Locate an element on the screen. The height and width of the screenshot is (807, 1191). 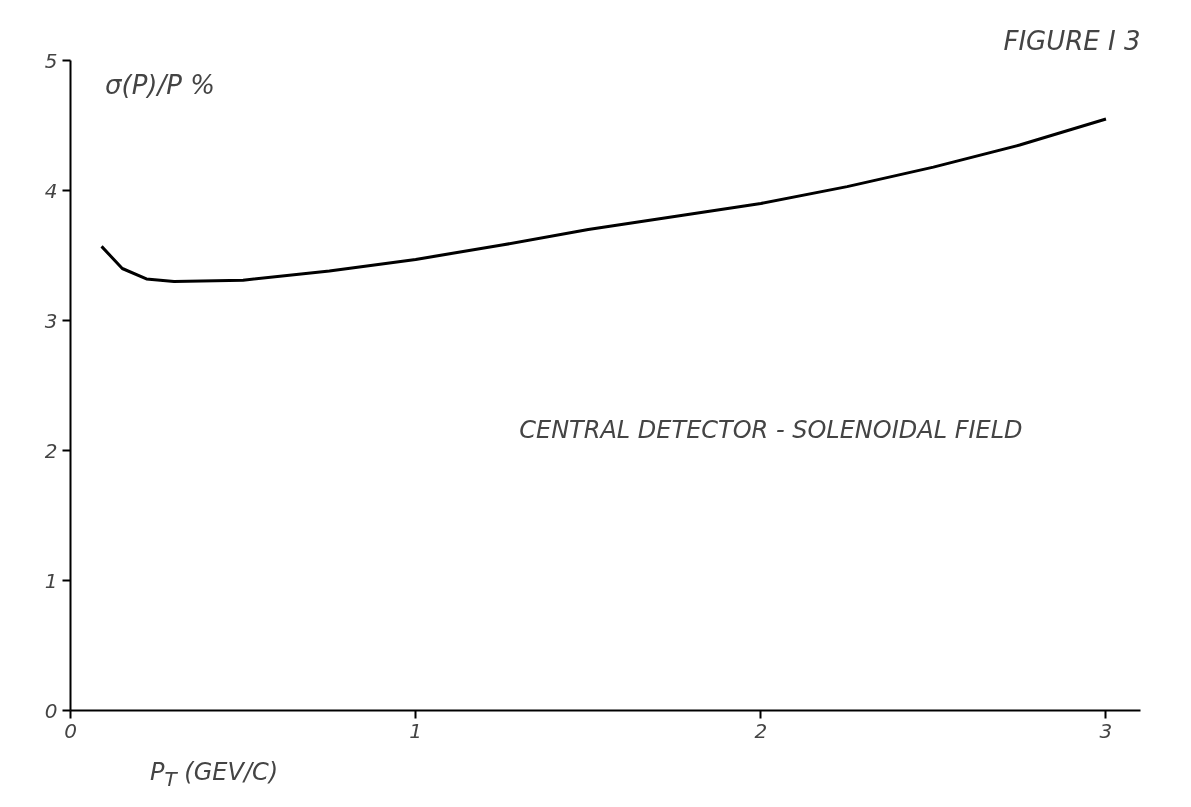
y-tick-label: 4 is located at coordinates (51, 190).